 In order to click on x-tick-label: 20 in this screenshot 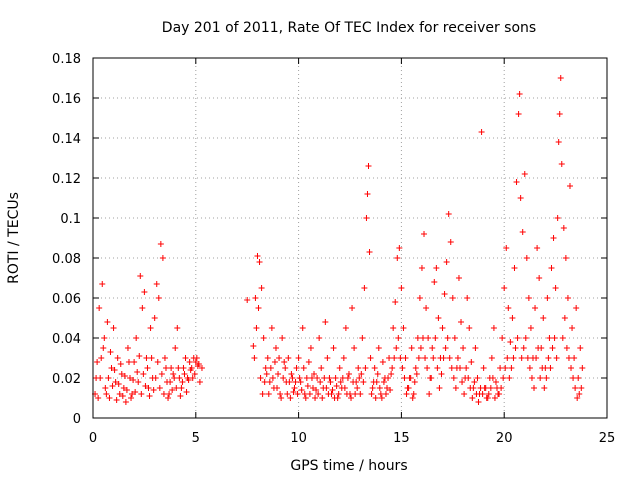, I will do `click(504, 438)`.